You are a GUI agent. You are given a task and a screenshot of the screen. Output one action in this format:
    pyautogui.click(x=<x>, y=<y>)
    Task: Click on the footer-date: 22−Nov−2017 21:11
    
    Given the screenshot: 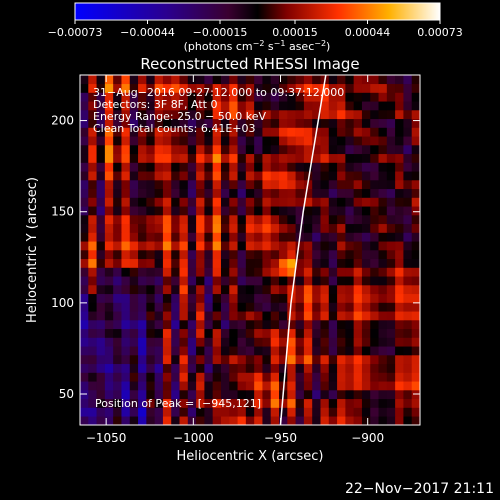 What is the action you would take?
    pyautogui.click(x=419, y=489)
    